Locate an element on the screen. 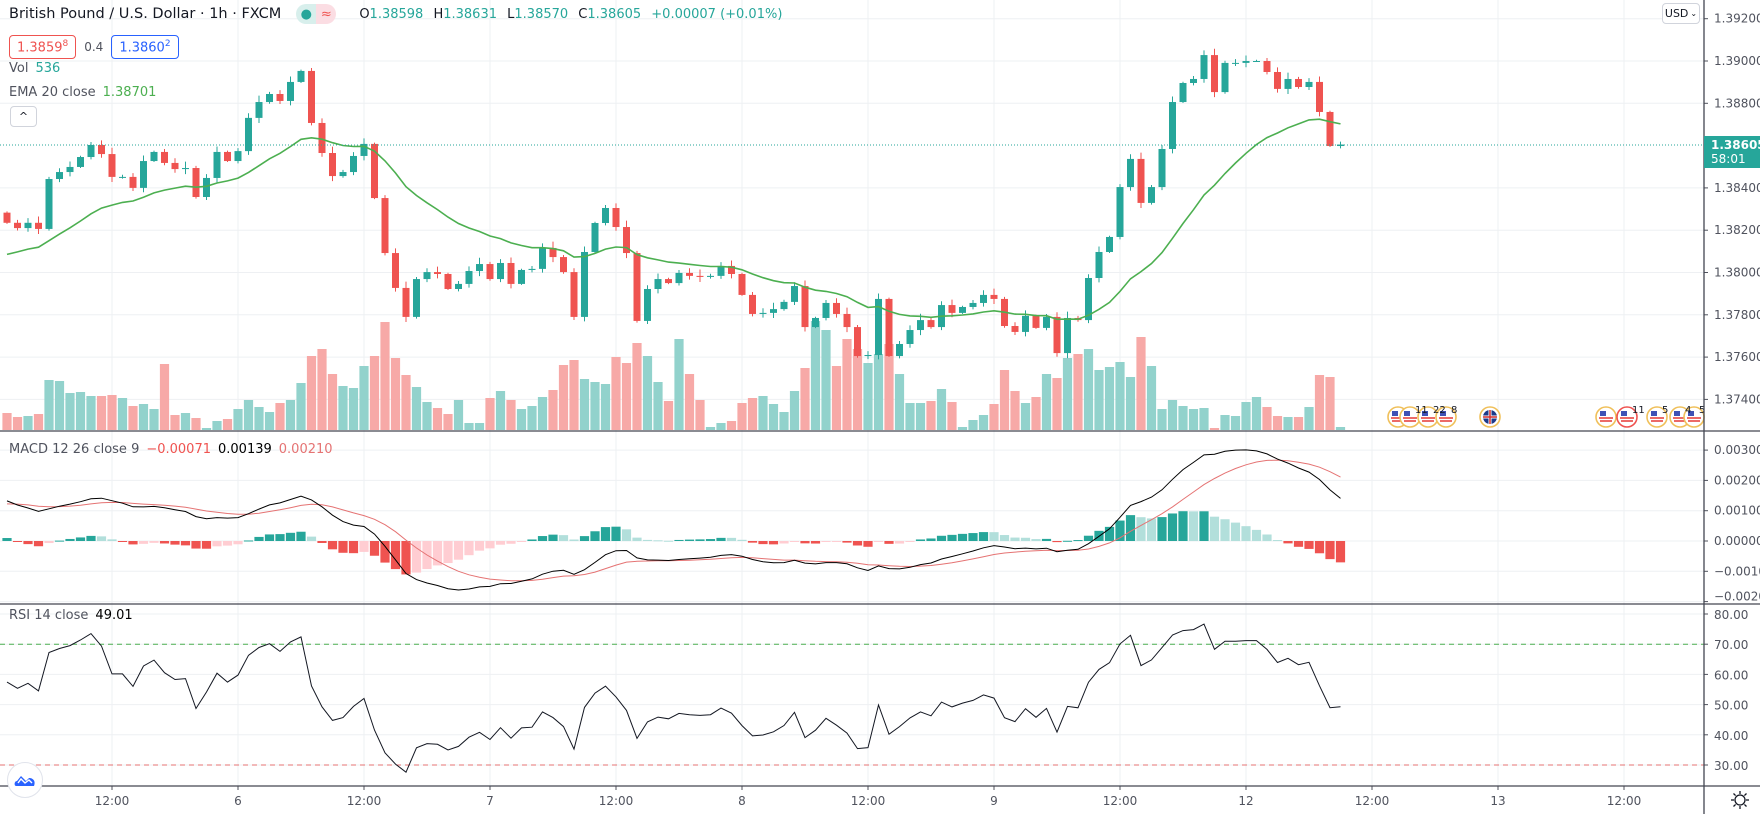 This screenshot has width=1760, height=814. price-axis-label: 1.37400 is located at coordinates (1737, 399).